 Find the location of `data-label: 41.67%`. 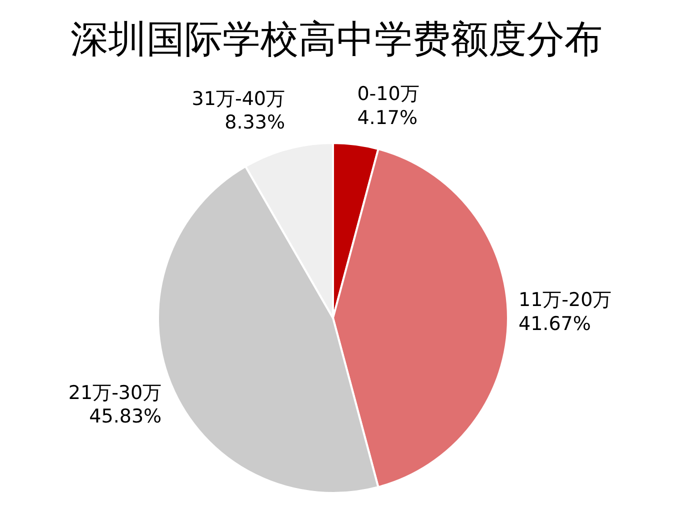

data-label: 41.67% is located at coordinates (554, 323).